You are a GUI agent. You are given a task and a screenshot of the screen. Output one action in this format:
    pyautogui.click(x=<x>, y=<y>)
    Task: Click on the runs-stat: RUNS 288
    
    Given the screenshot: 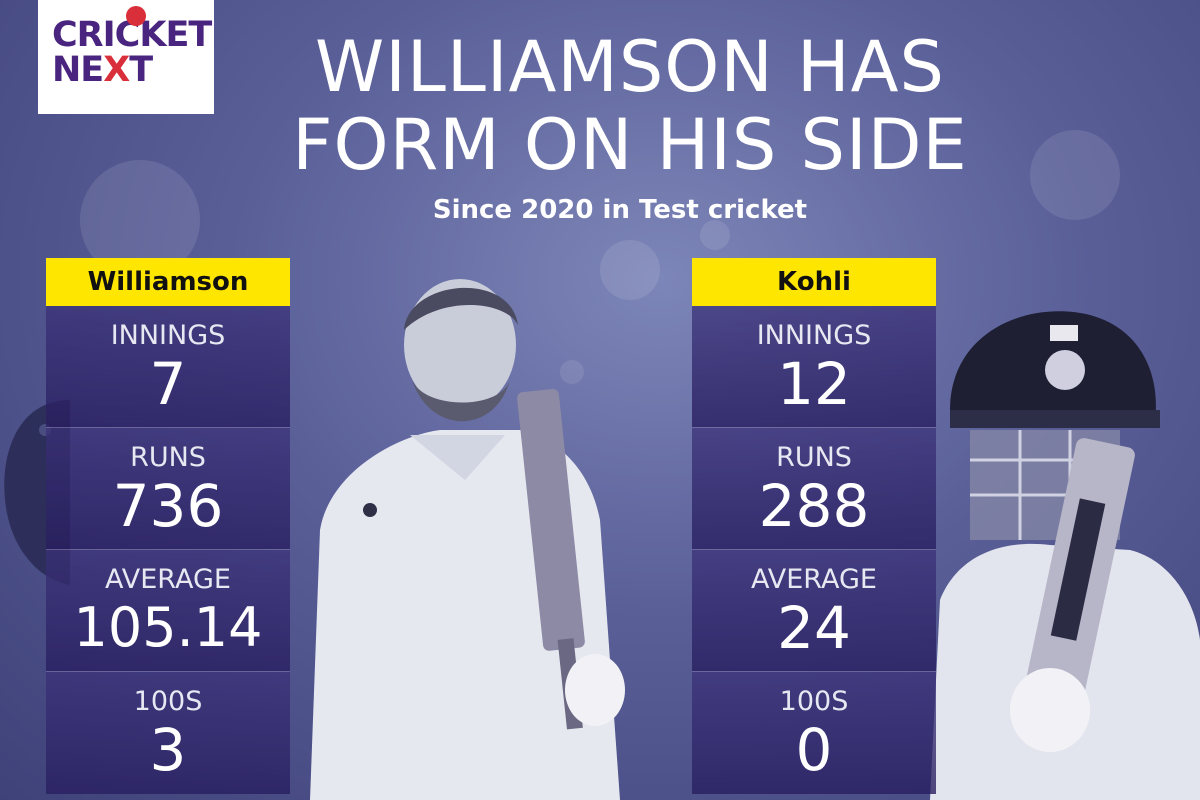 What is the action you would take?
    pyautogui.click(x=814, y=489)
    